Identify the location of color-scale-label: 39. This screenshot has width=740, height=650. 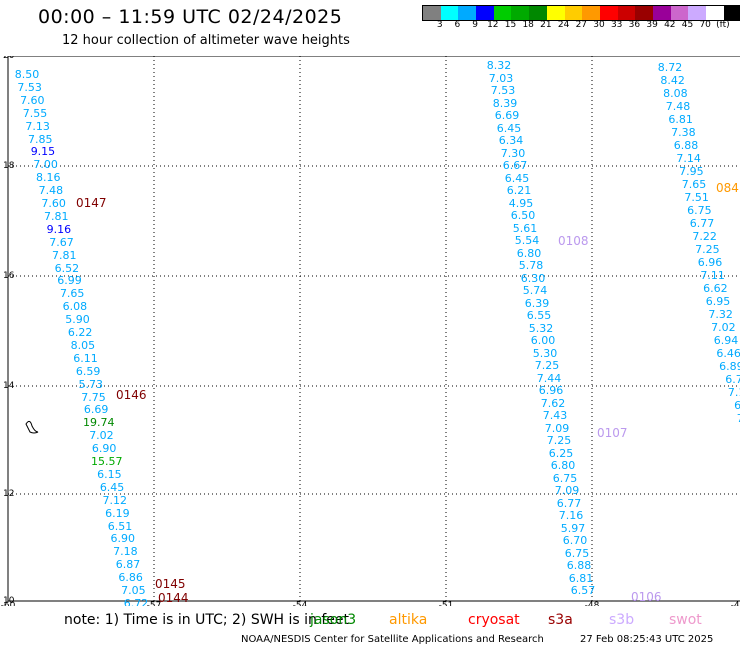
(652, 25).